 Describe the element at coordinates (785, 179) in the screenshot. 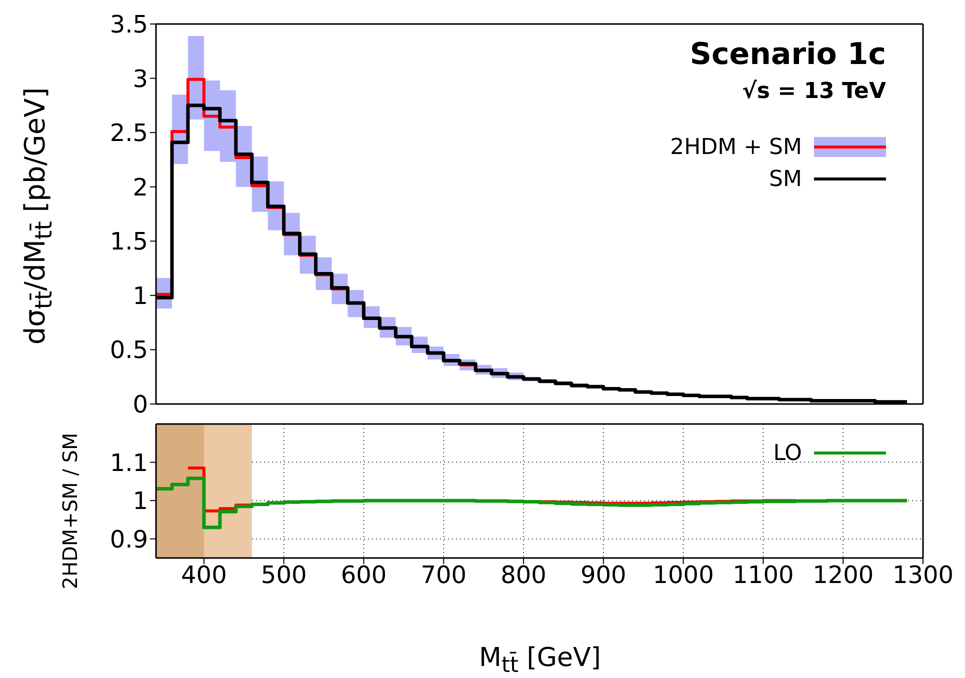

I see `legend-label: SM` at that location.